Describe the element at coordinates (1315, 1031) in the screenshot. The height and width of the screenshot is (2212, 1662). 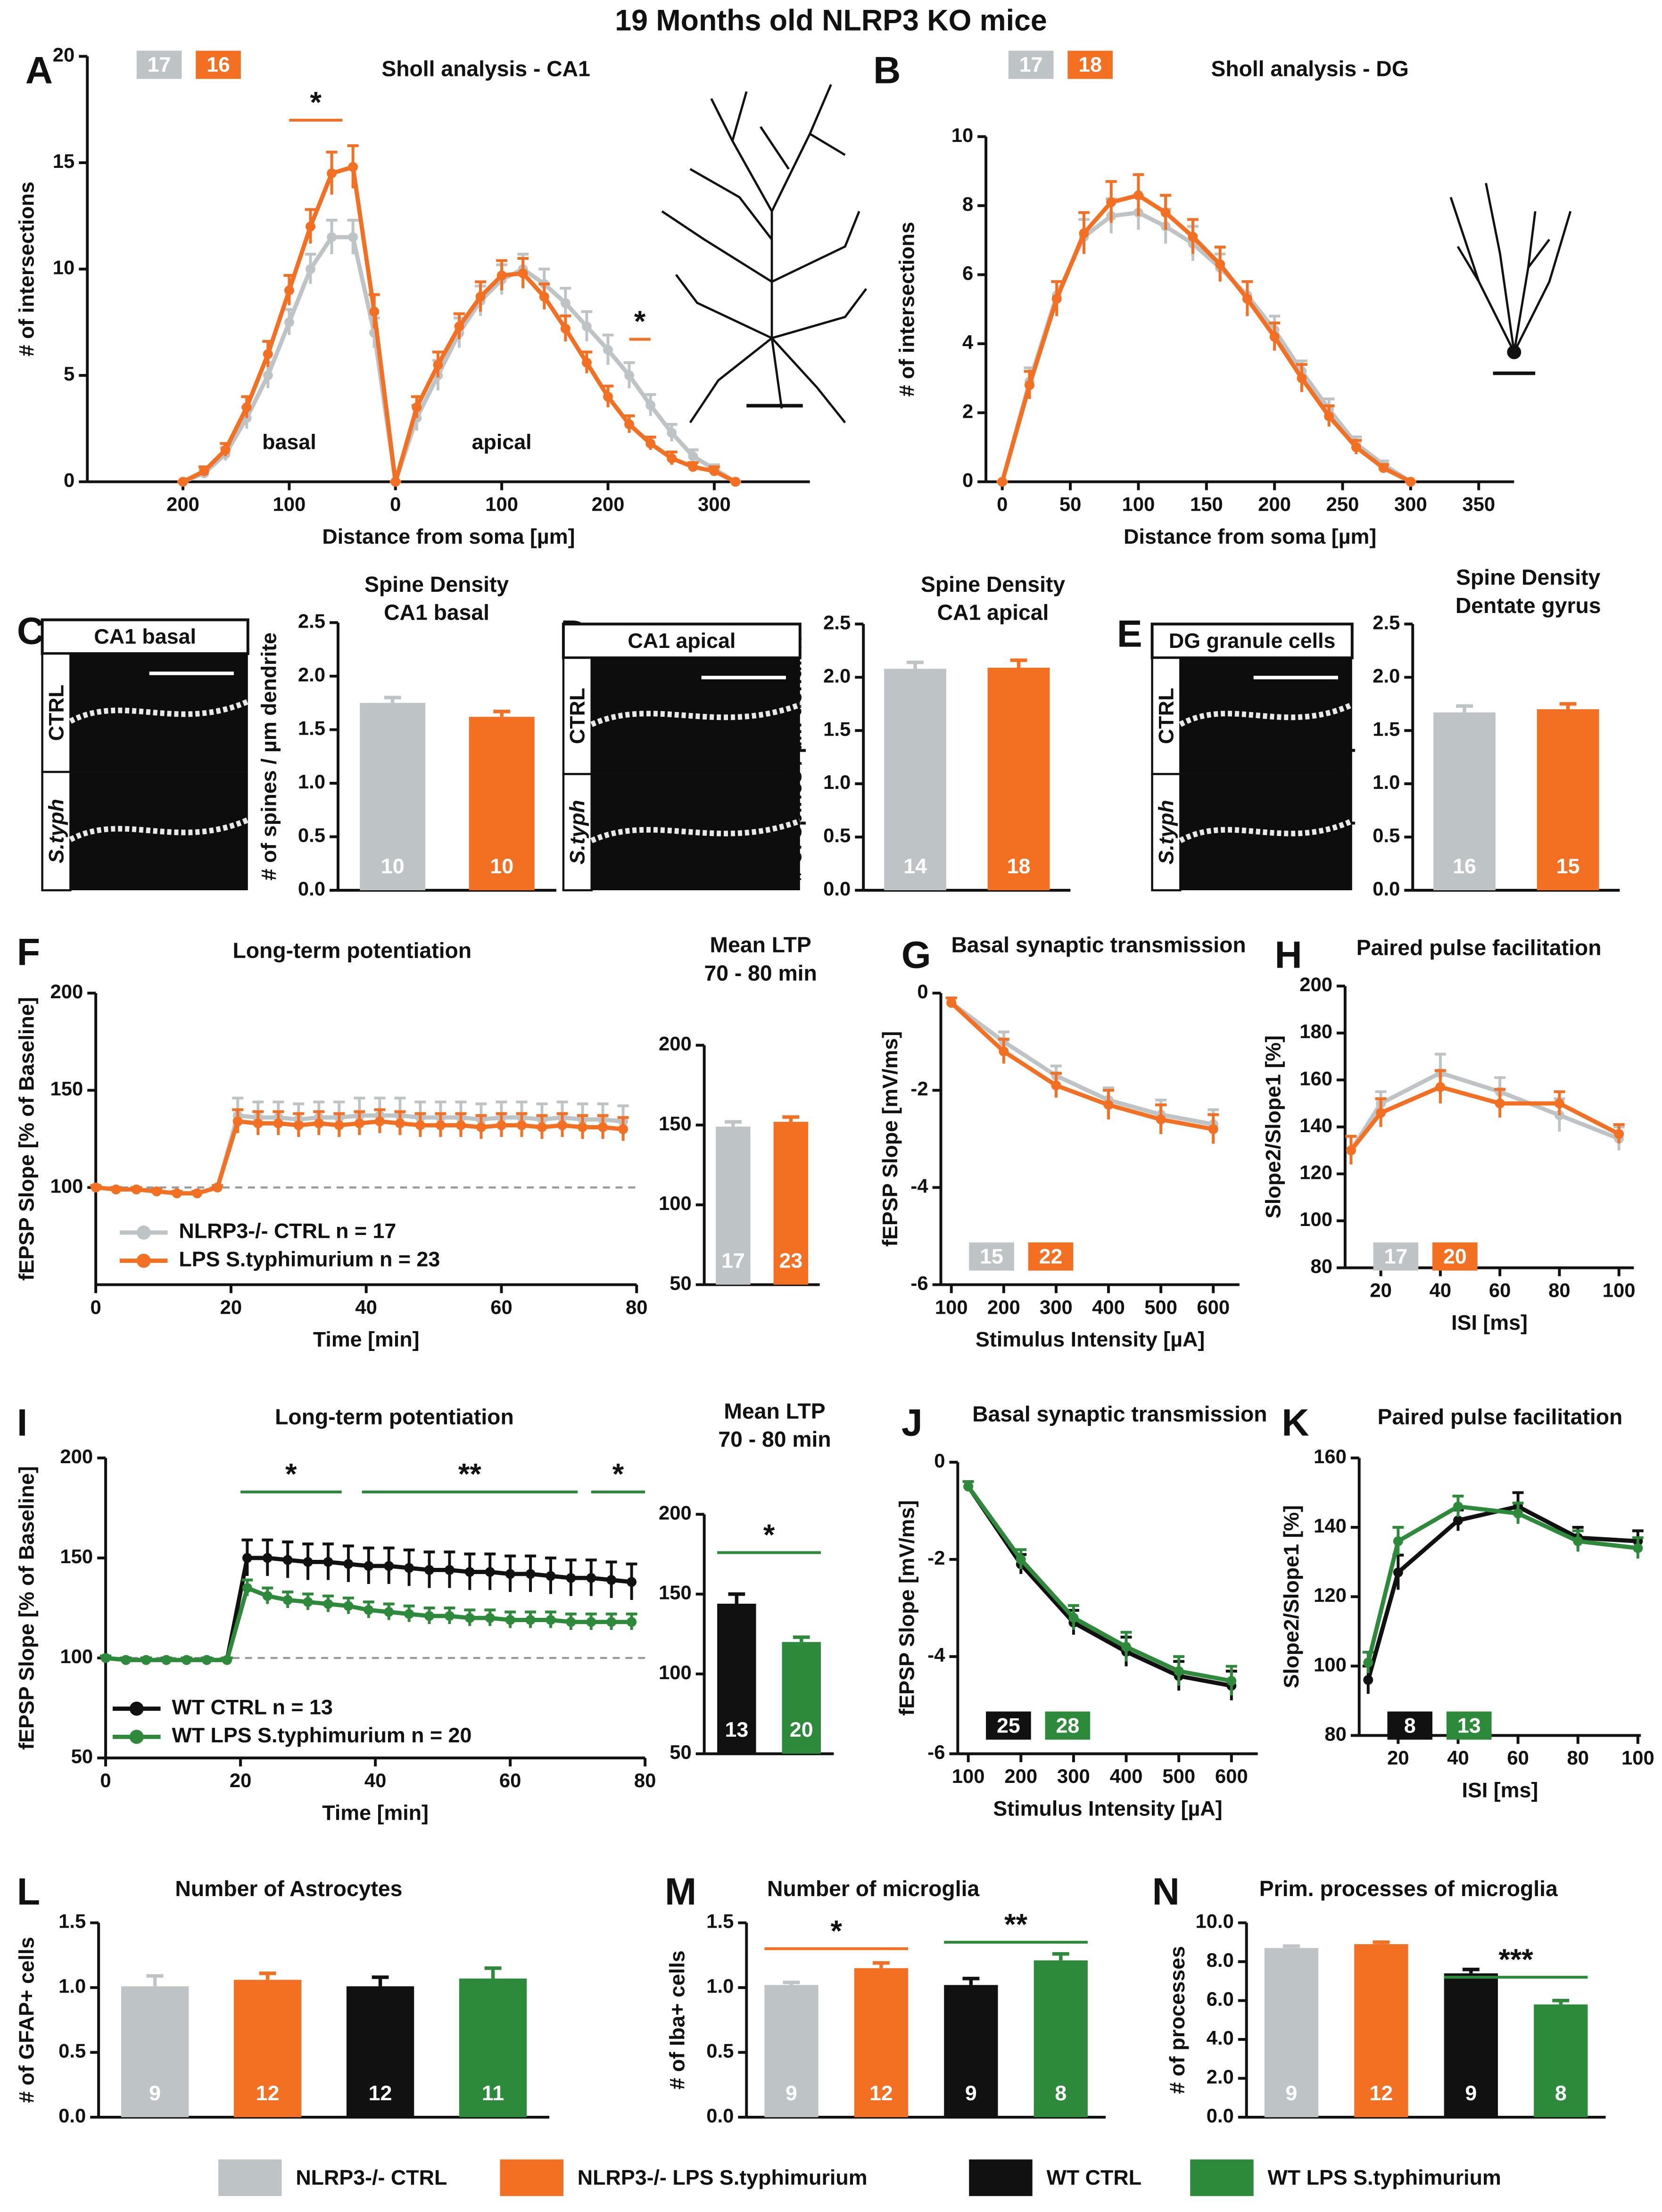
I see `y-tick-label: 180` at that location.